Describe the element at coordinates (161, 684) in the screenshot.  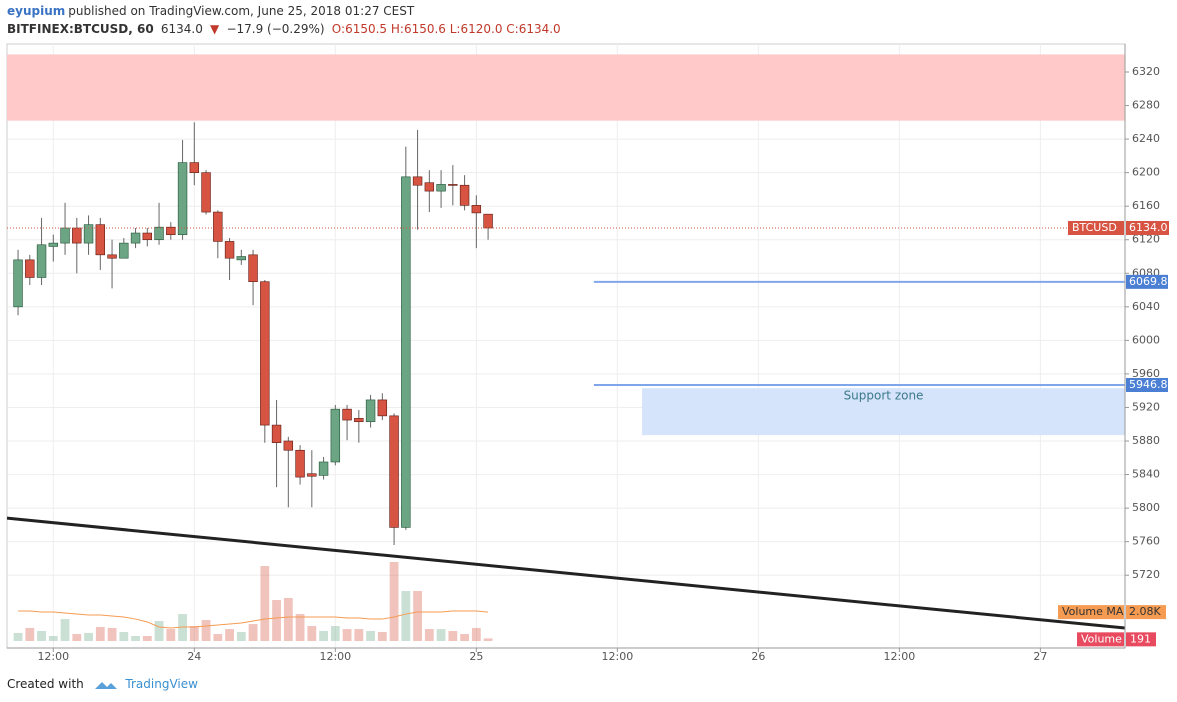
I see `brand: TradingView` at that location.